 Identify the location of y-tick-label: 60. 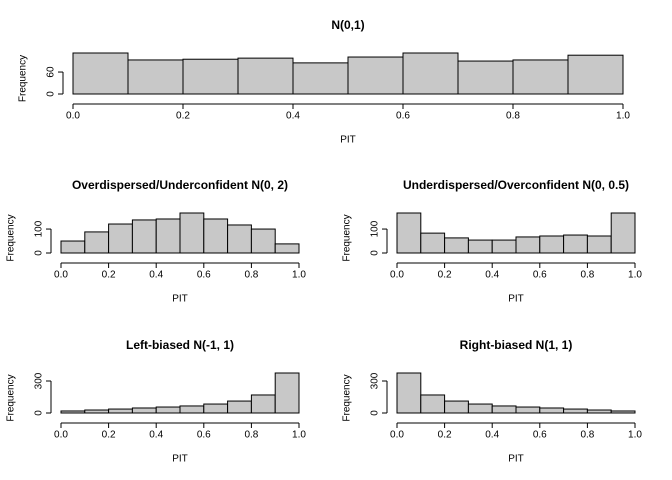
(51, 72).